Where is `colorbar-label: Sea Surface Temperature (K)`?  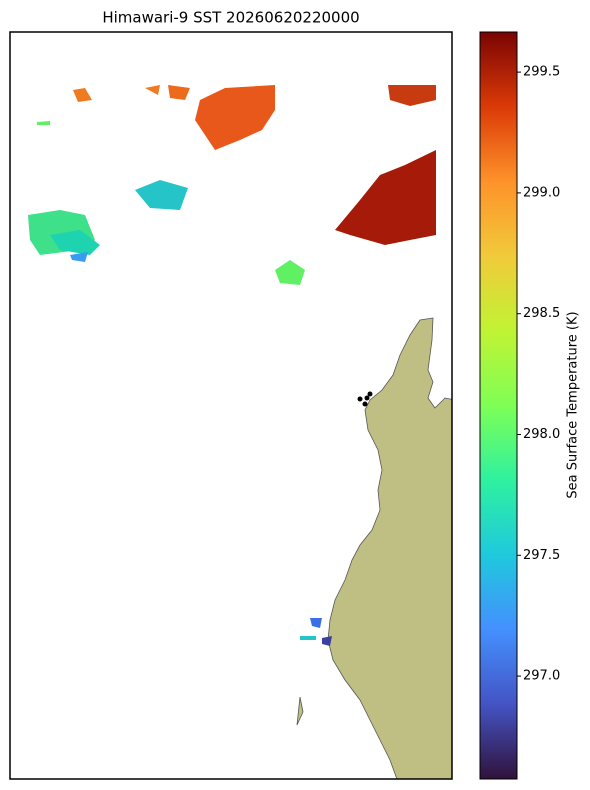 colorbar-label: Sea Surface Temperature (K) is located at coordinates (573, 404).